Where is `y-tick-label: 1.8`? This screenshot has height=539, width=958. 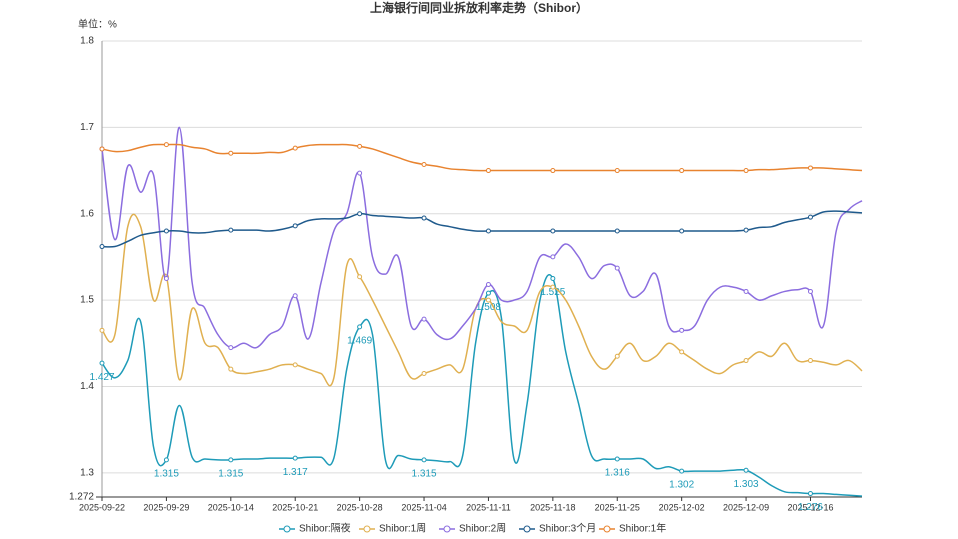 y-tick-label: 1.8 is located at coordinates (87, 41).